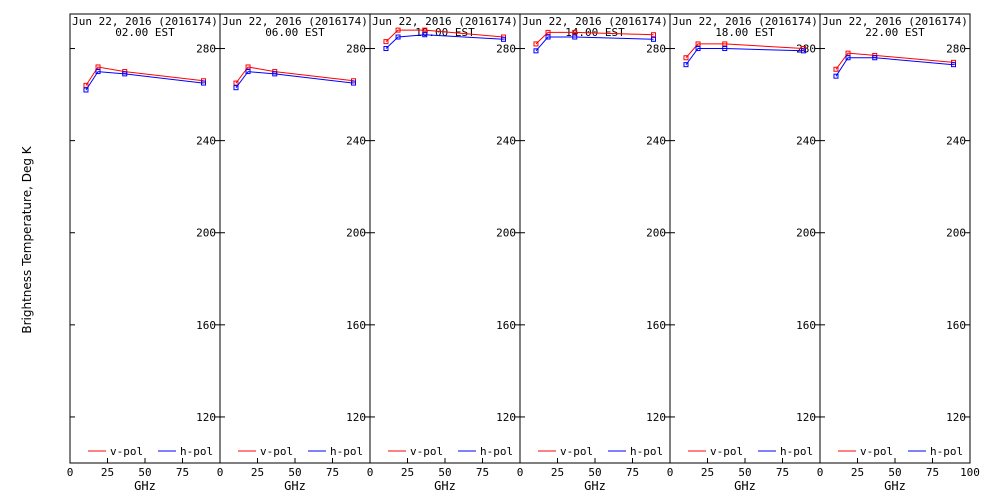  Describe the element at coordinates (27, 239) in the screenshot. I see `y-axis-label: Brightness Temperature, Deg K` at that location.